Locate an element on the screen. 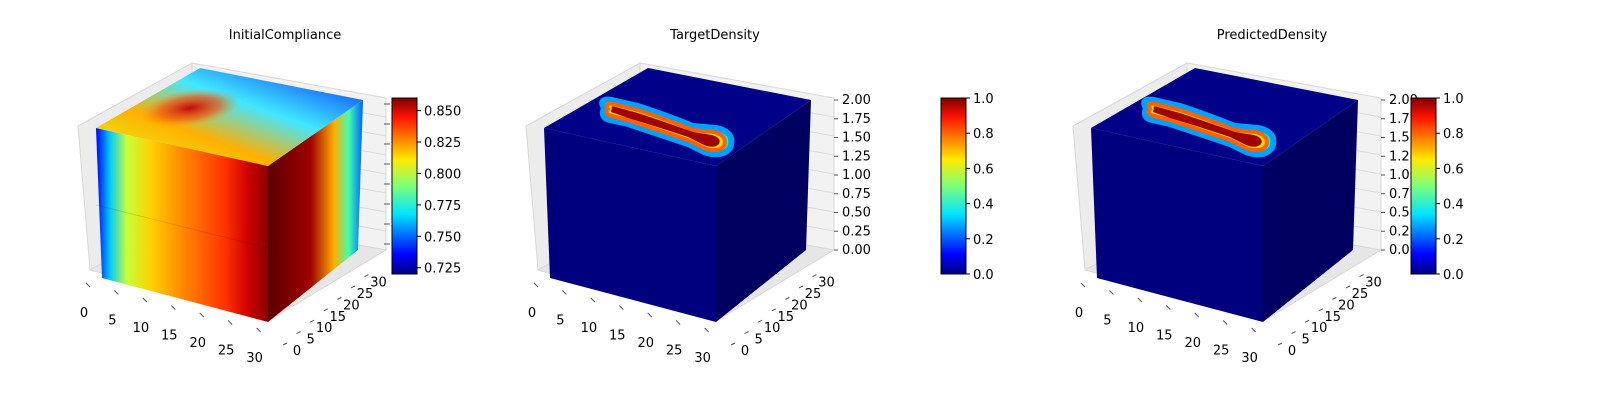 Image resolution: width=1600 pixels, height=400 pixels. x-tick-label: 25 is located at coordinates (674, 351).